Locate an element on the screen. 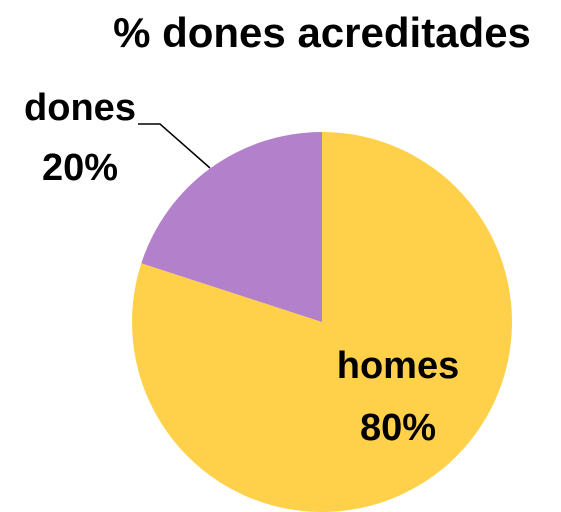 Image resolution: width=561 pixels, height=512 pixels. pie-slice is located at coordinates (231, 227).